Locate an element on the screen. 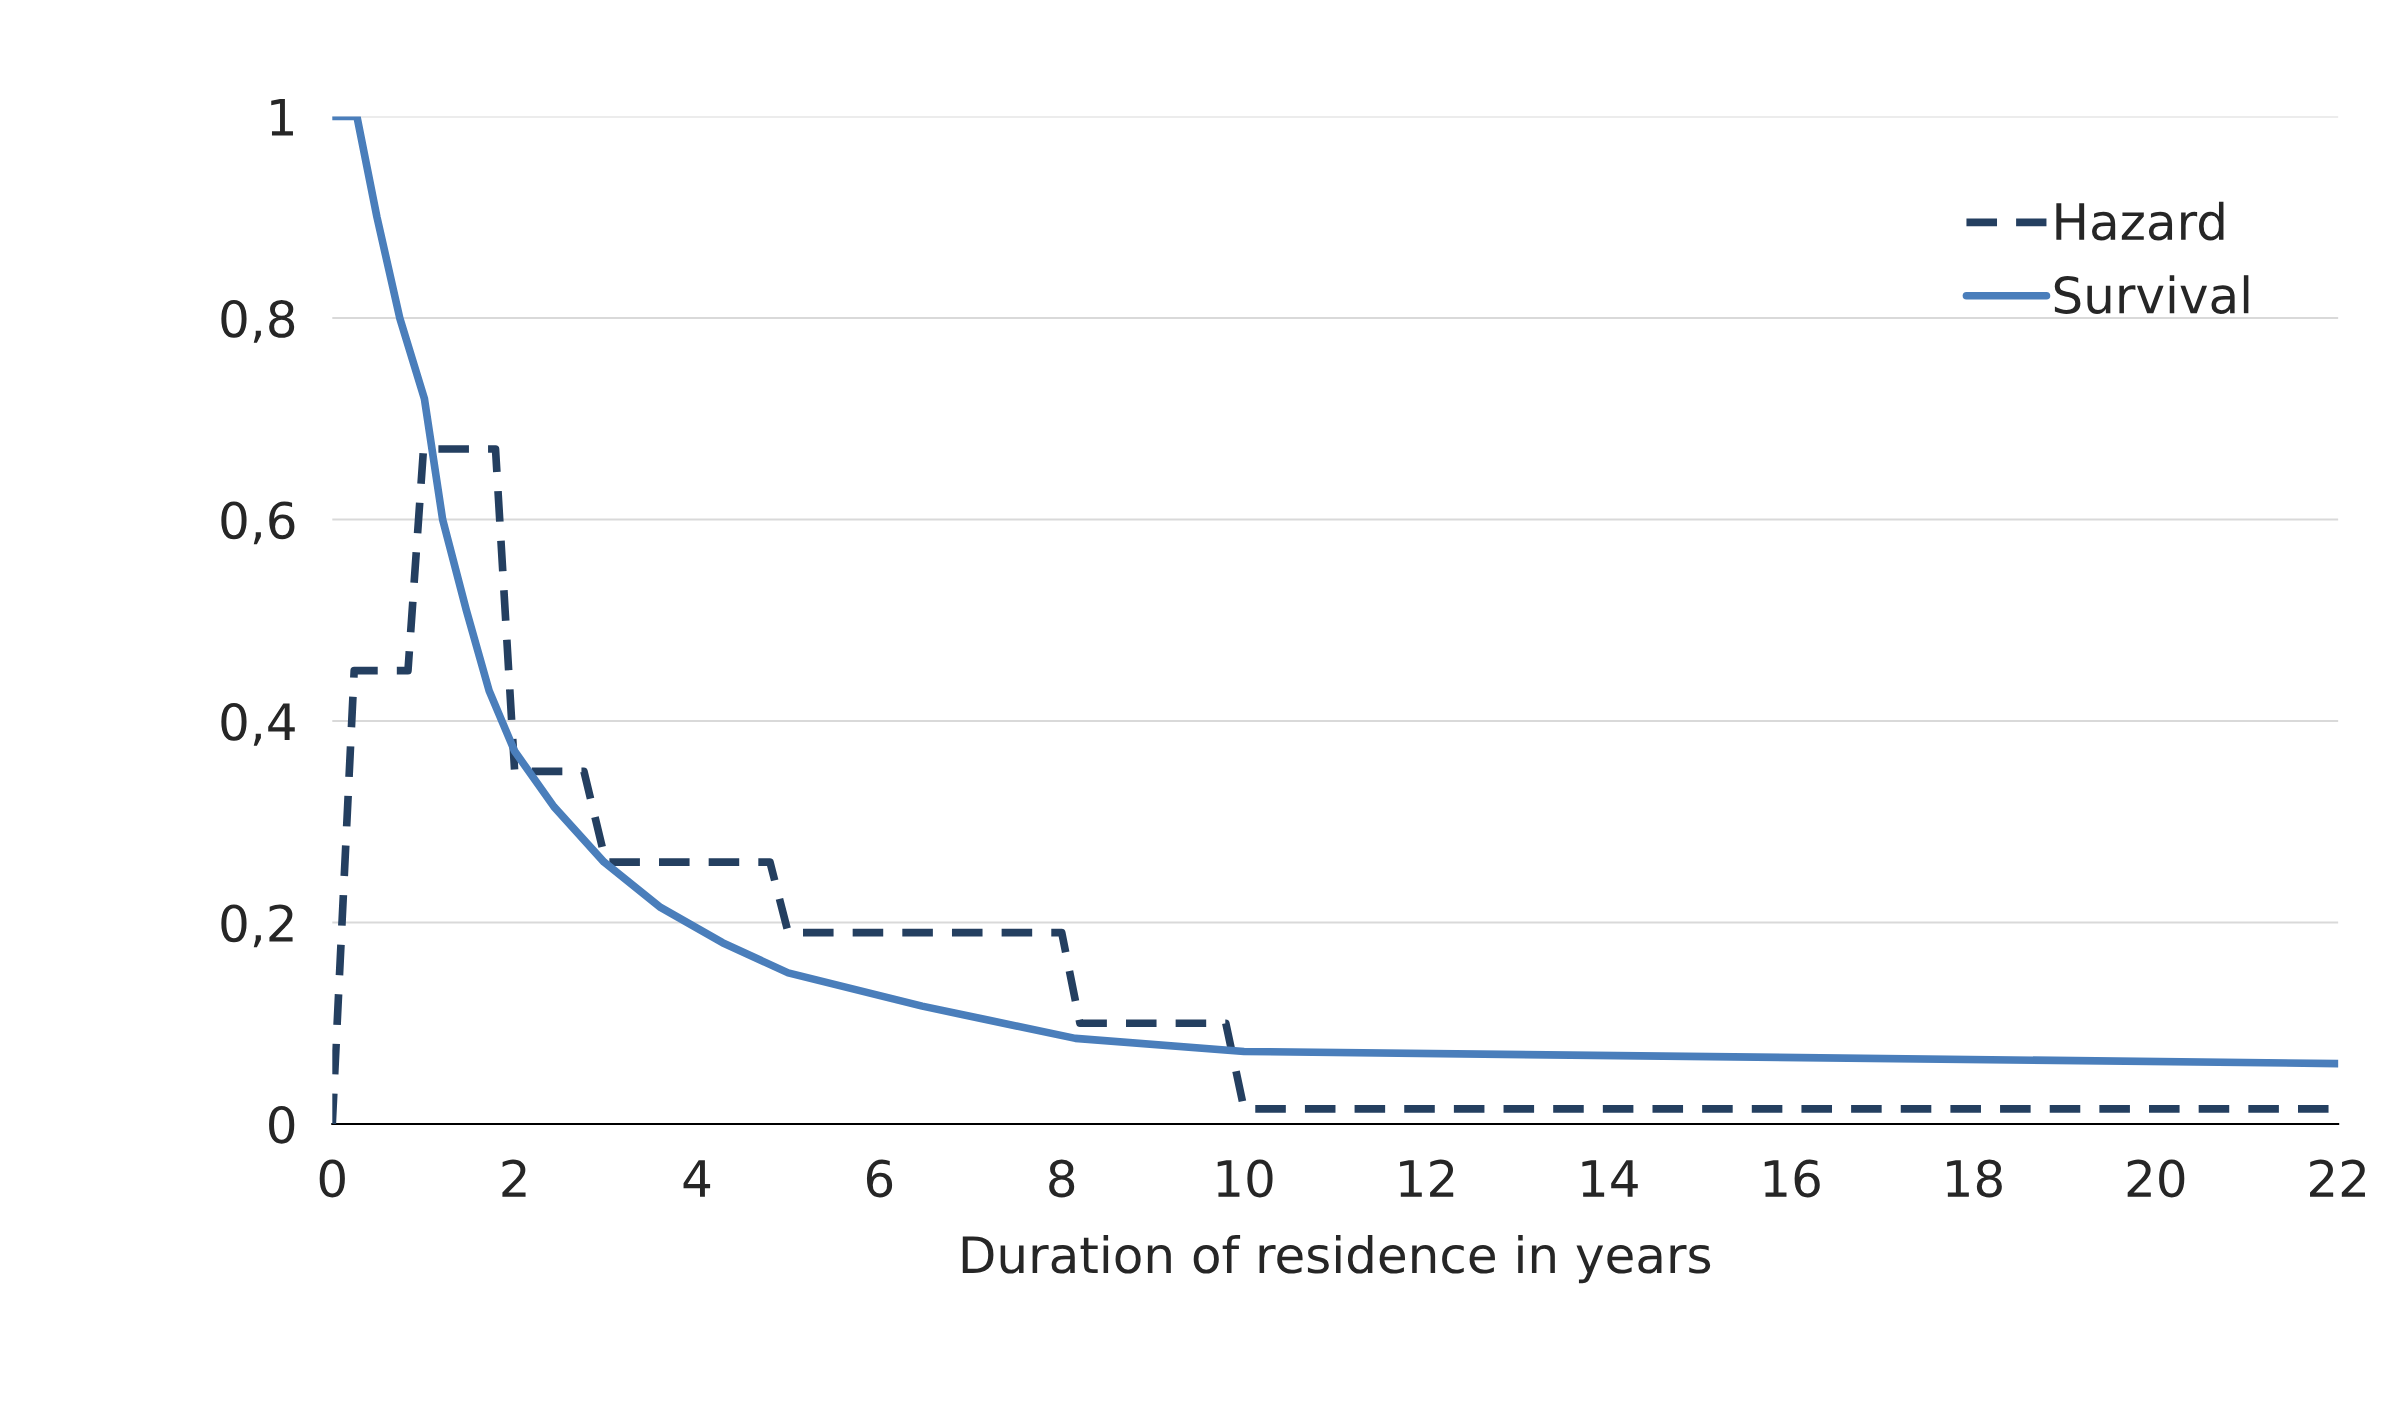  legend-label: Survival is located at coordinates (2151, 294).